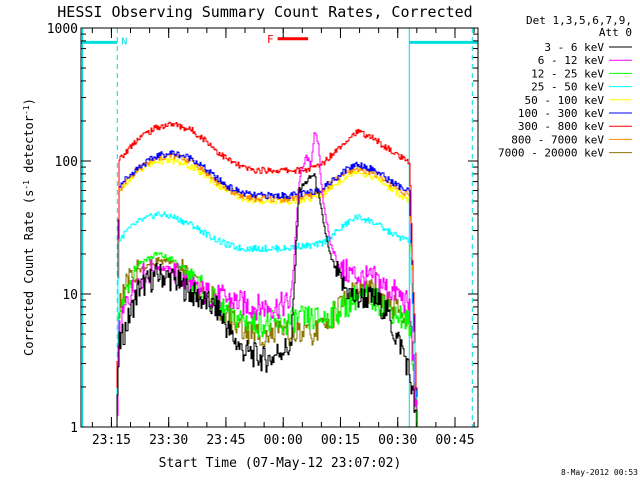 The image size is (640, 480). I want to click on legend-label: 6 - 12 keV, so click(571, 60).